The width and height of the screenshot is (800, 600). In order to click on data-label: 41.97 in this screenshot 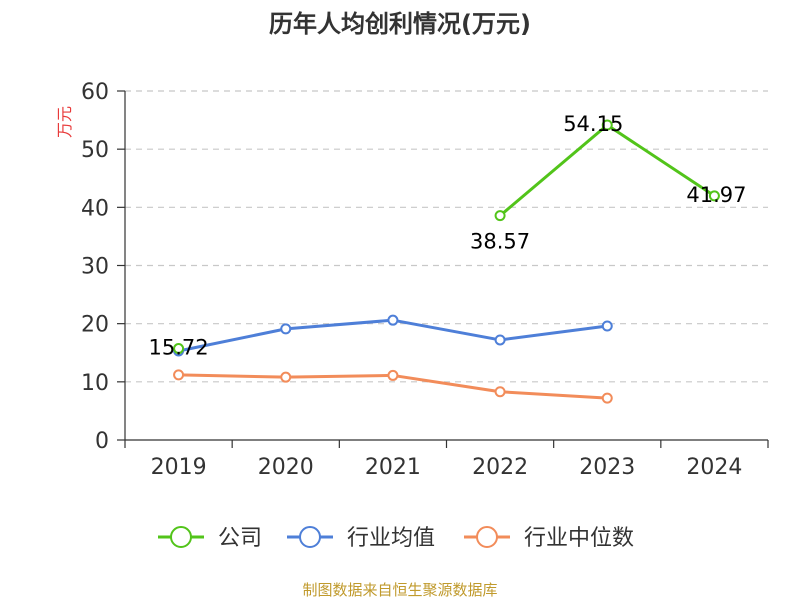, I will do `click(716, 195)`.